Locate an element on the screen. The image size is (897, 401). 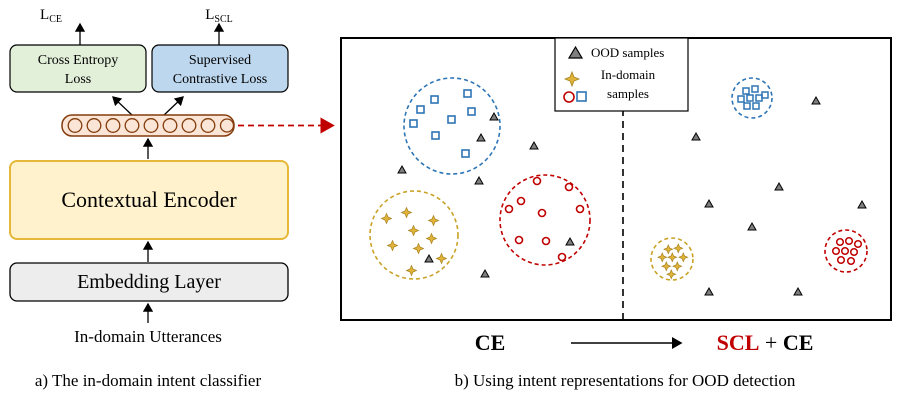
embedding-layer-box is located at coordinates (149, 282).